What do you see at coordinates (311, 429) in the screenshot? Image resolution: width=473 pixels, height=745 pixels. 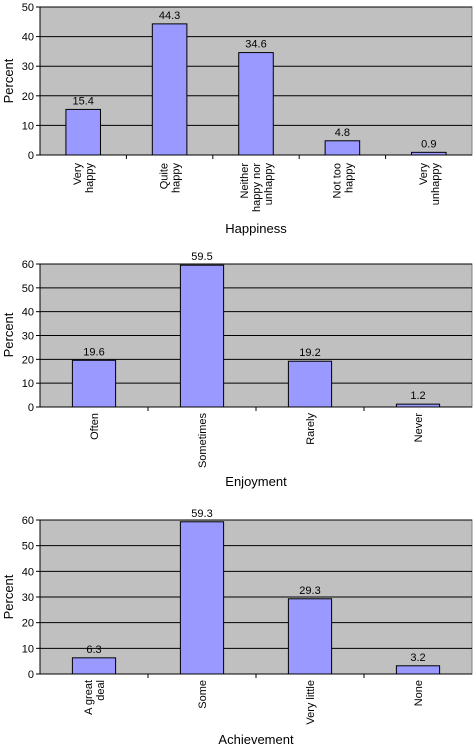 I see `category-label: Rarely` at bounding box center [311, 429].